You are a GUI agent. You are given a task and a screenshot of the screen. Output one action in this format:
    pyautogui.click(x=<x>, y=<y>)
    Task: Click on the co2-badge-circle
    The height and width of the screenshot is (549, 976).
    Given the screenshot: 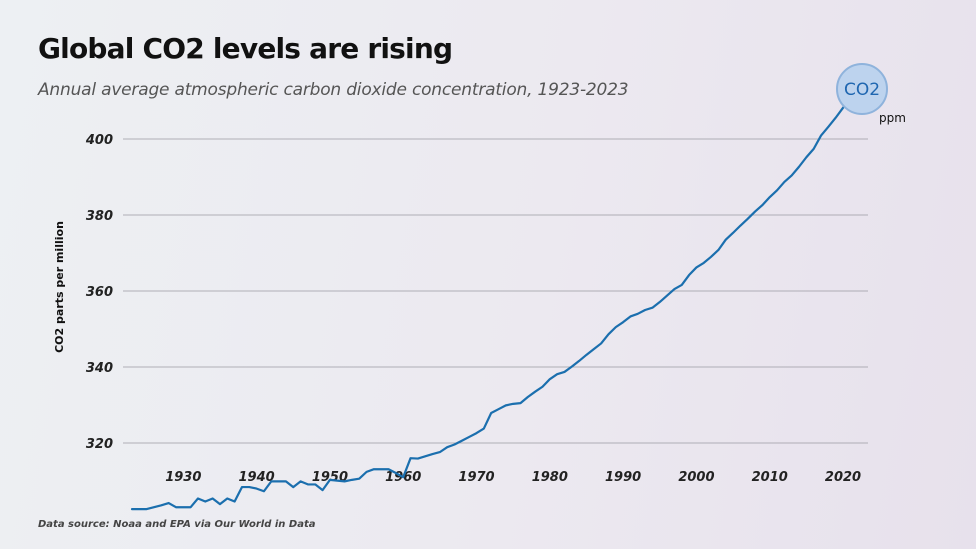 What is the action you would take?
    pyautogui.click(x=862, y=89)
    